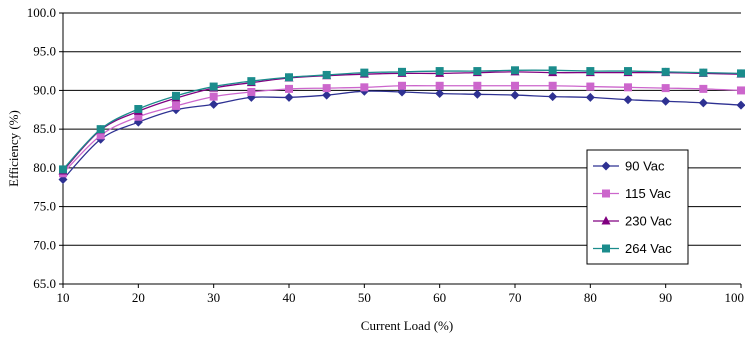  What do you see at coordinates (648, 221) in the screenshot?
I see `legend-label: 230 Vac` at bounding box center [648, 221].